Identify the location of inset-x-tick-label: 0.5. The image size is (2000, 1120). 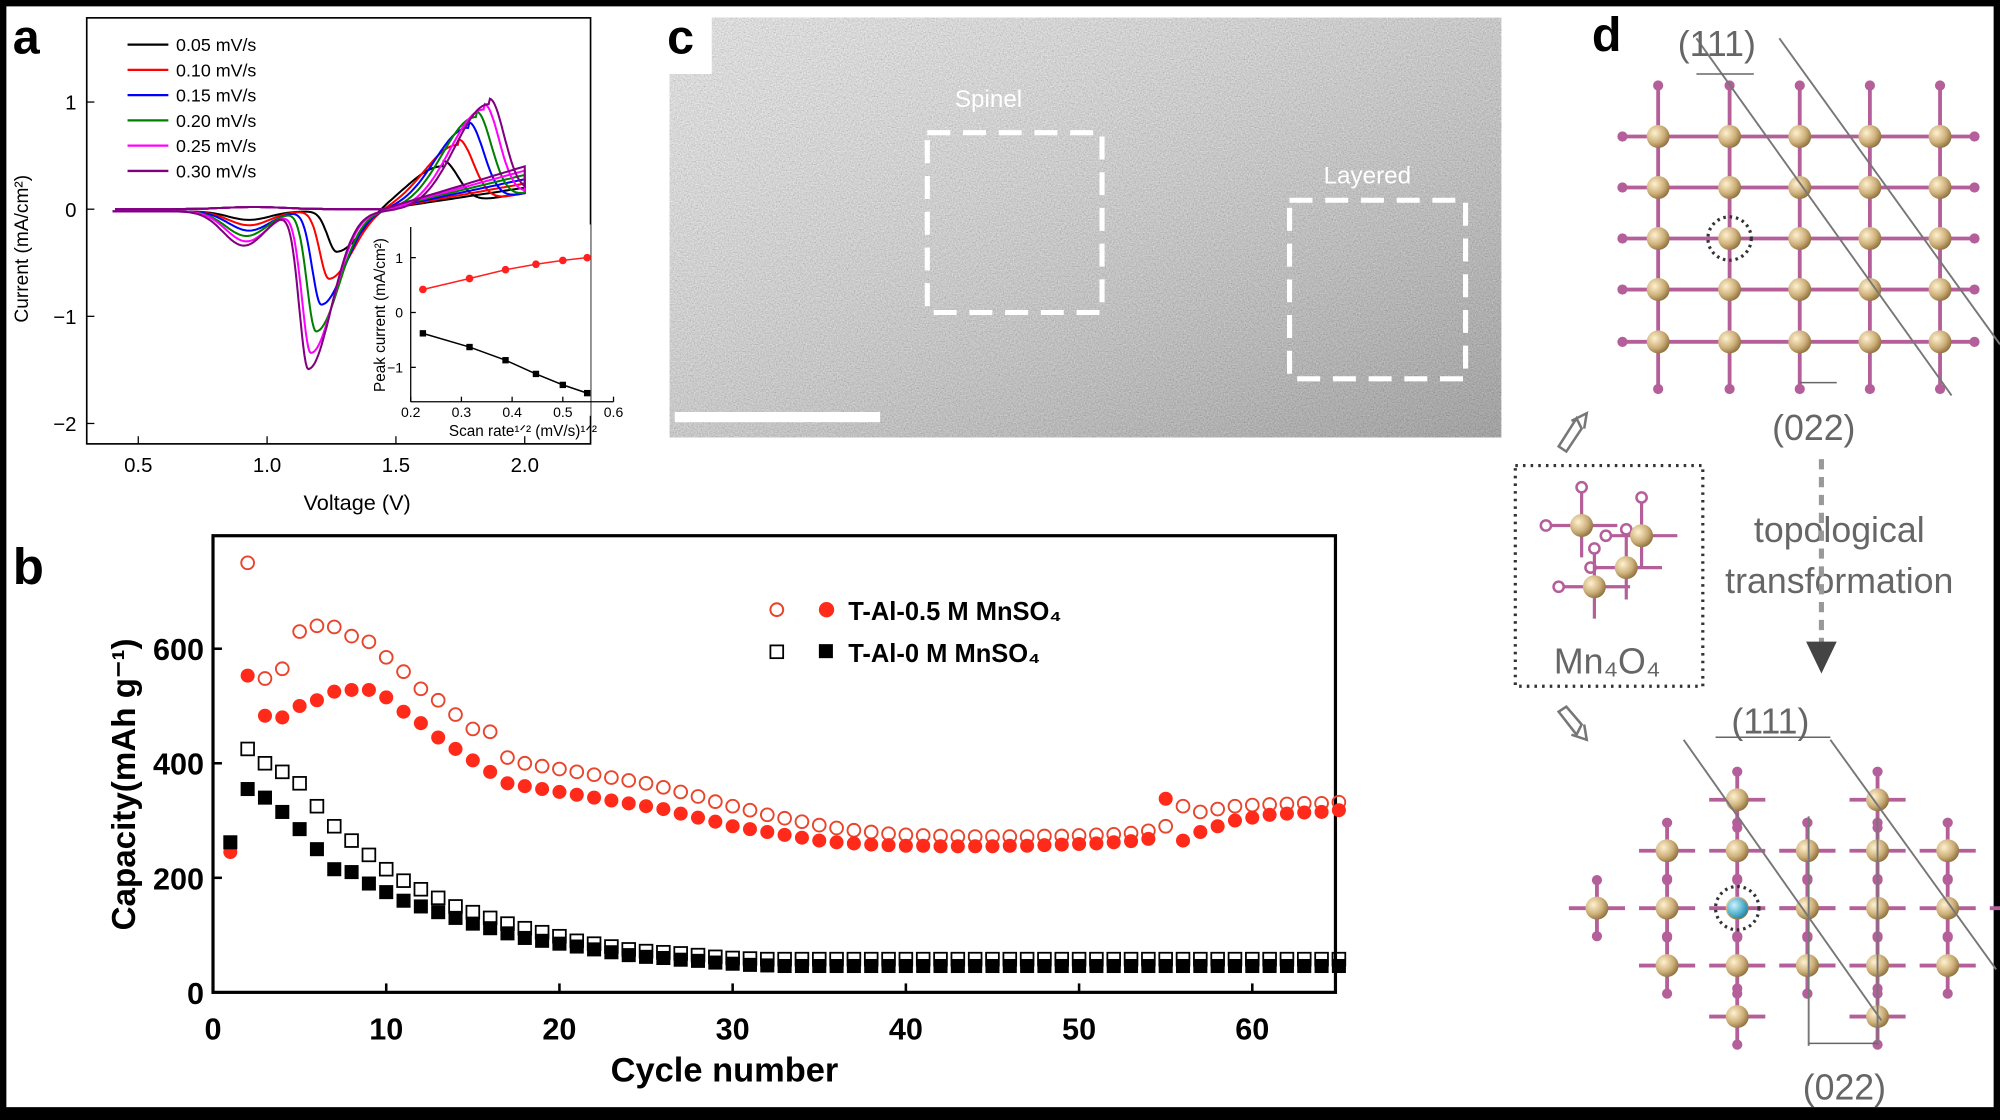
(563, 412).